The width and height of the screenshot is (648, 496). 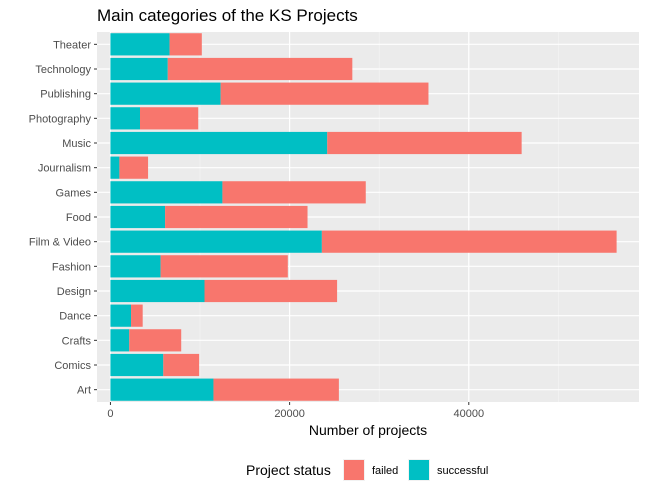 I want to click on y-tick-label: Film & Video, so click(x=60, y=243).